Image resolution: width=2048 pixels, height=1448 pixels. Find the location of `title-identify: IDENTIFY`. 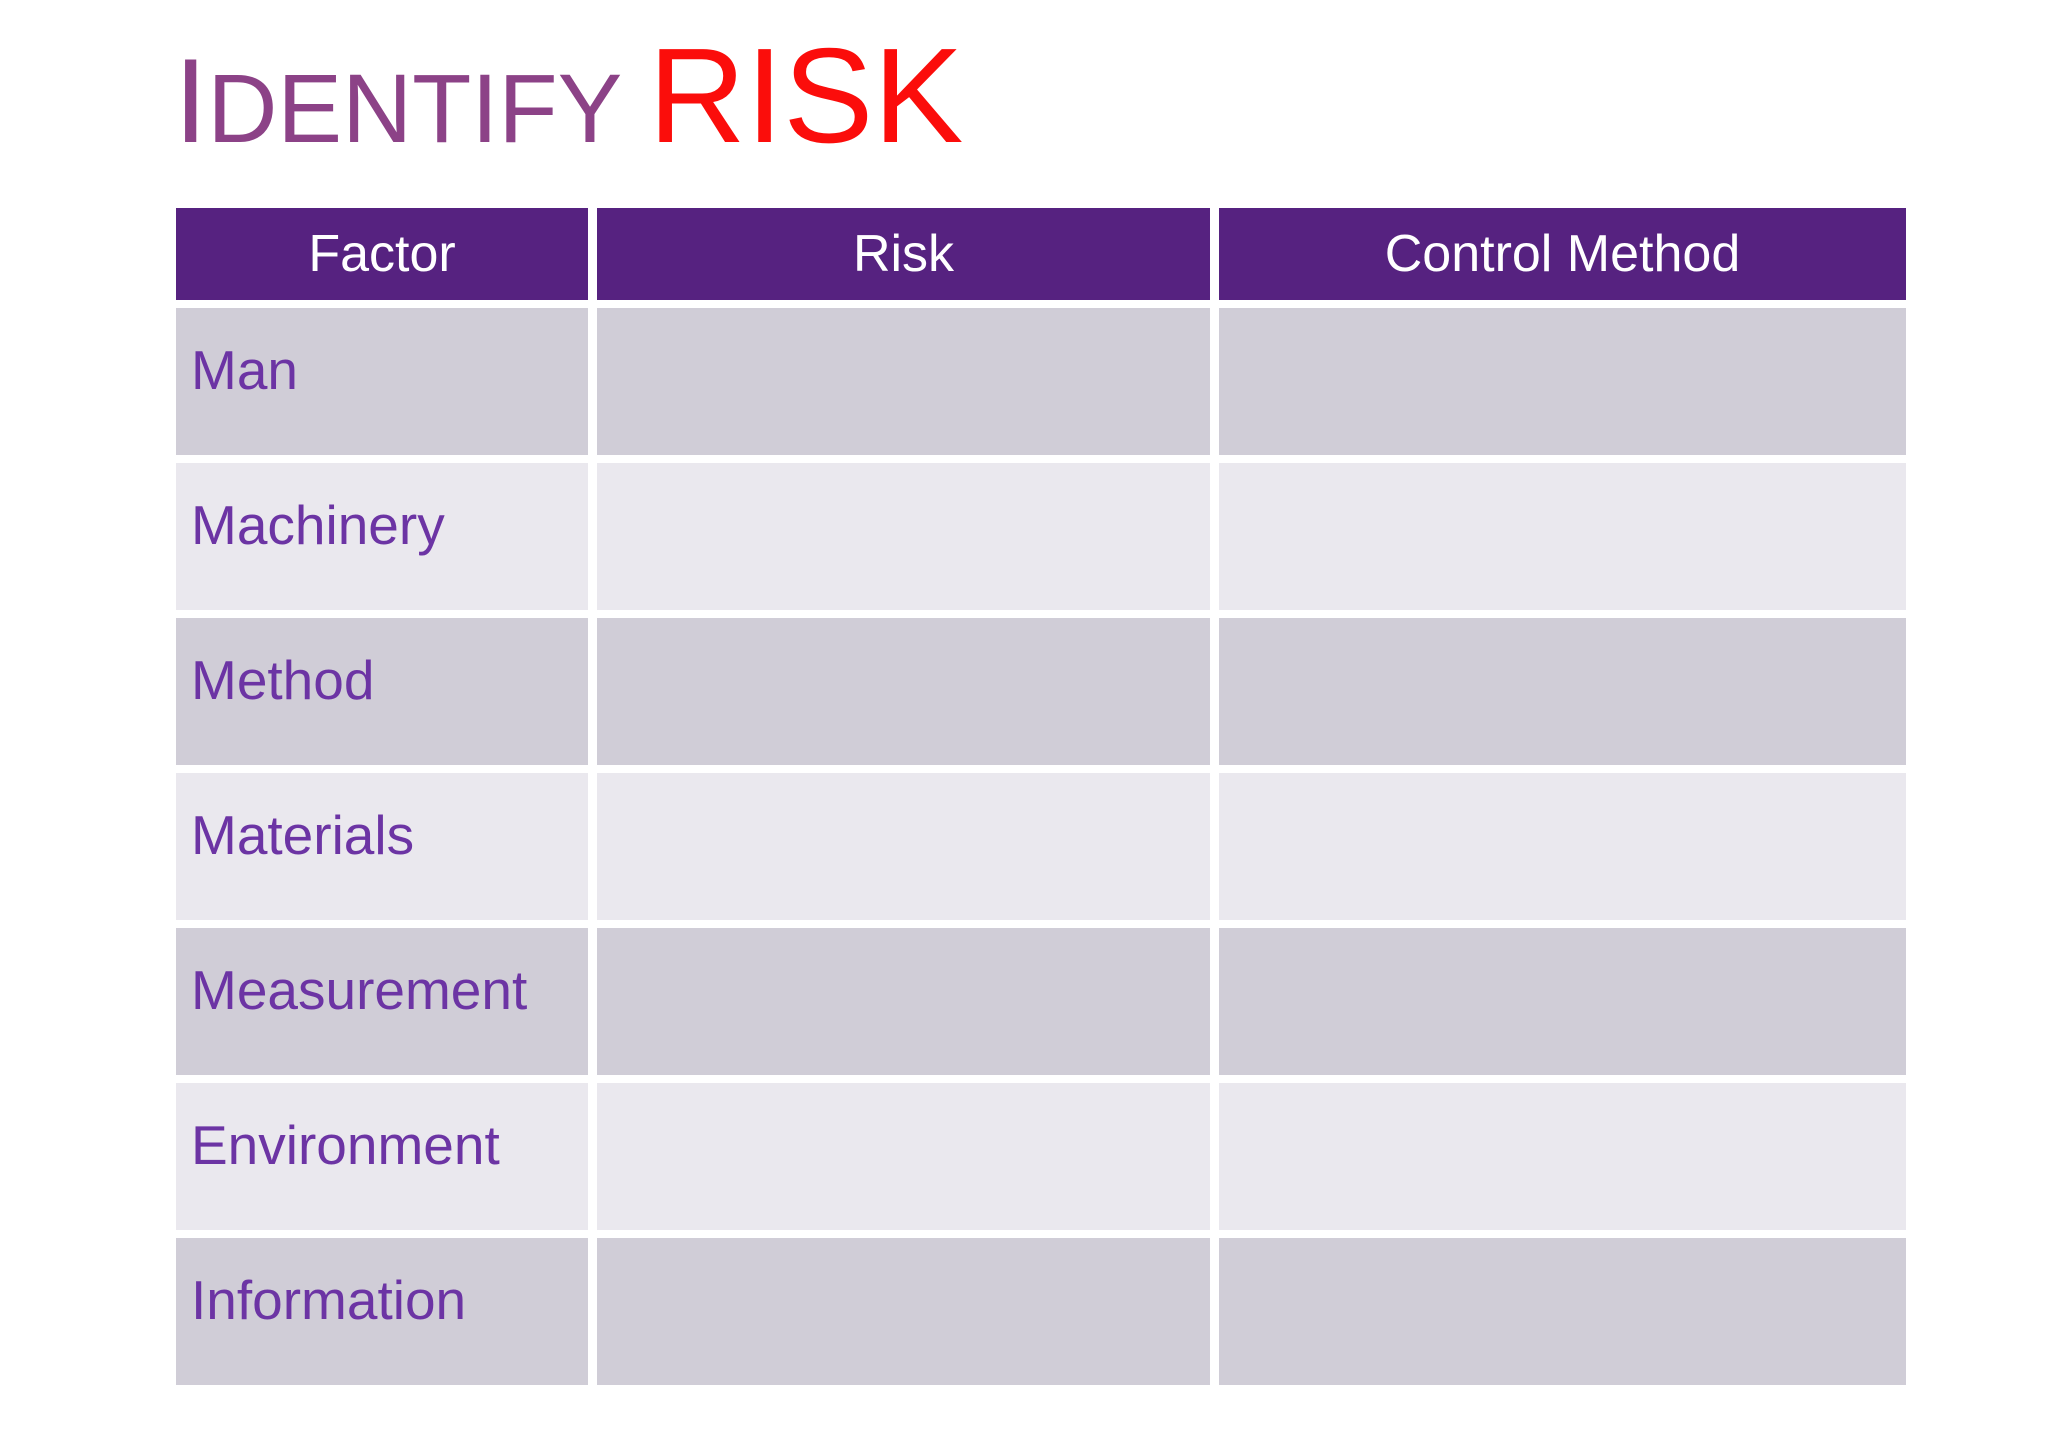

title-identify: IDENTIFY is located at coordinates (398, 101).